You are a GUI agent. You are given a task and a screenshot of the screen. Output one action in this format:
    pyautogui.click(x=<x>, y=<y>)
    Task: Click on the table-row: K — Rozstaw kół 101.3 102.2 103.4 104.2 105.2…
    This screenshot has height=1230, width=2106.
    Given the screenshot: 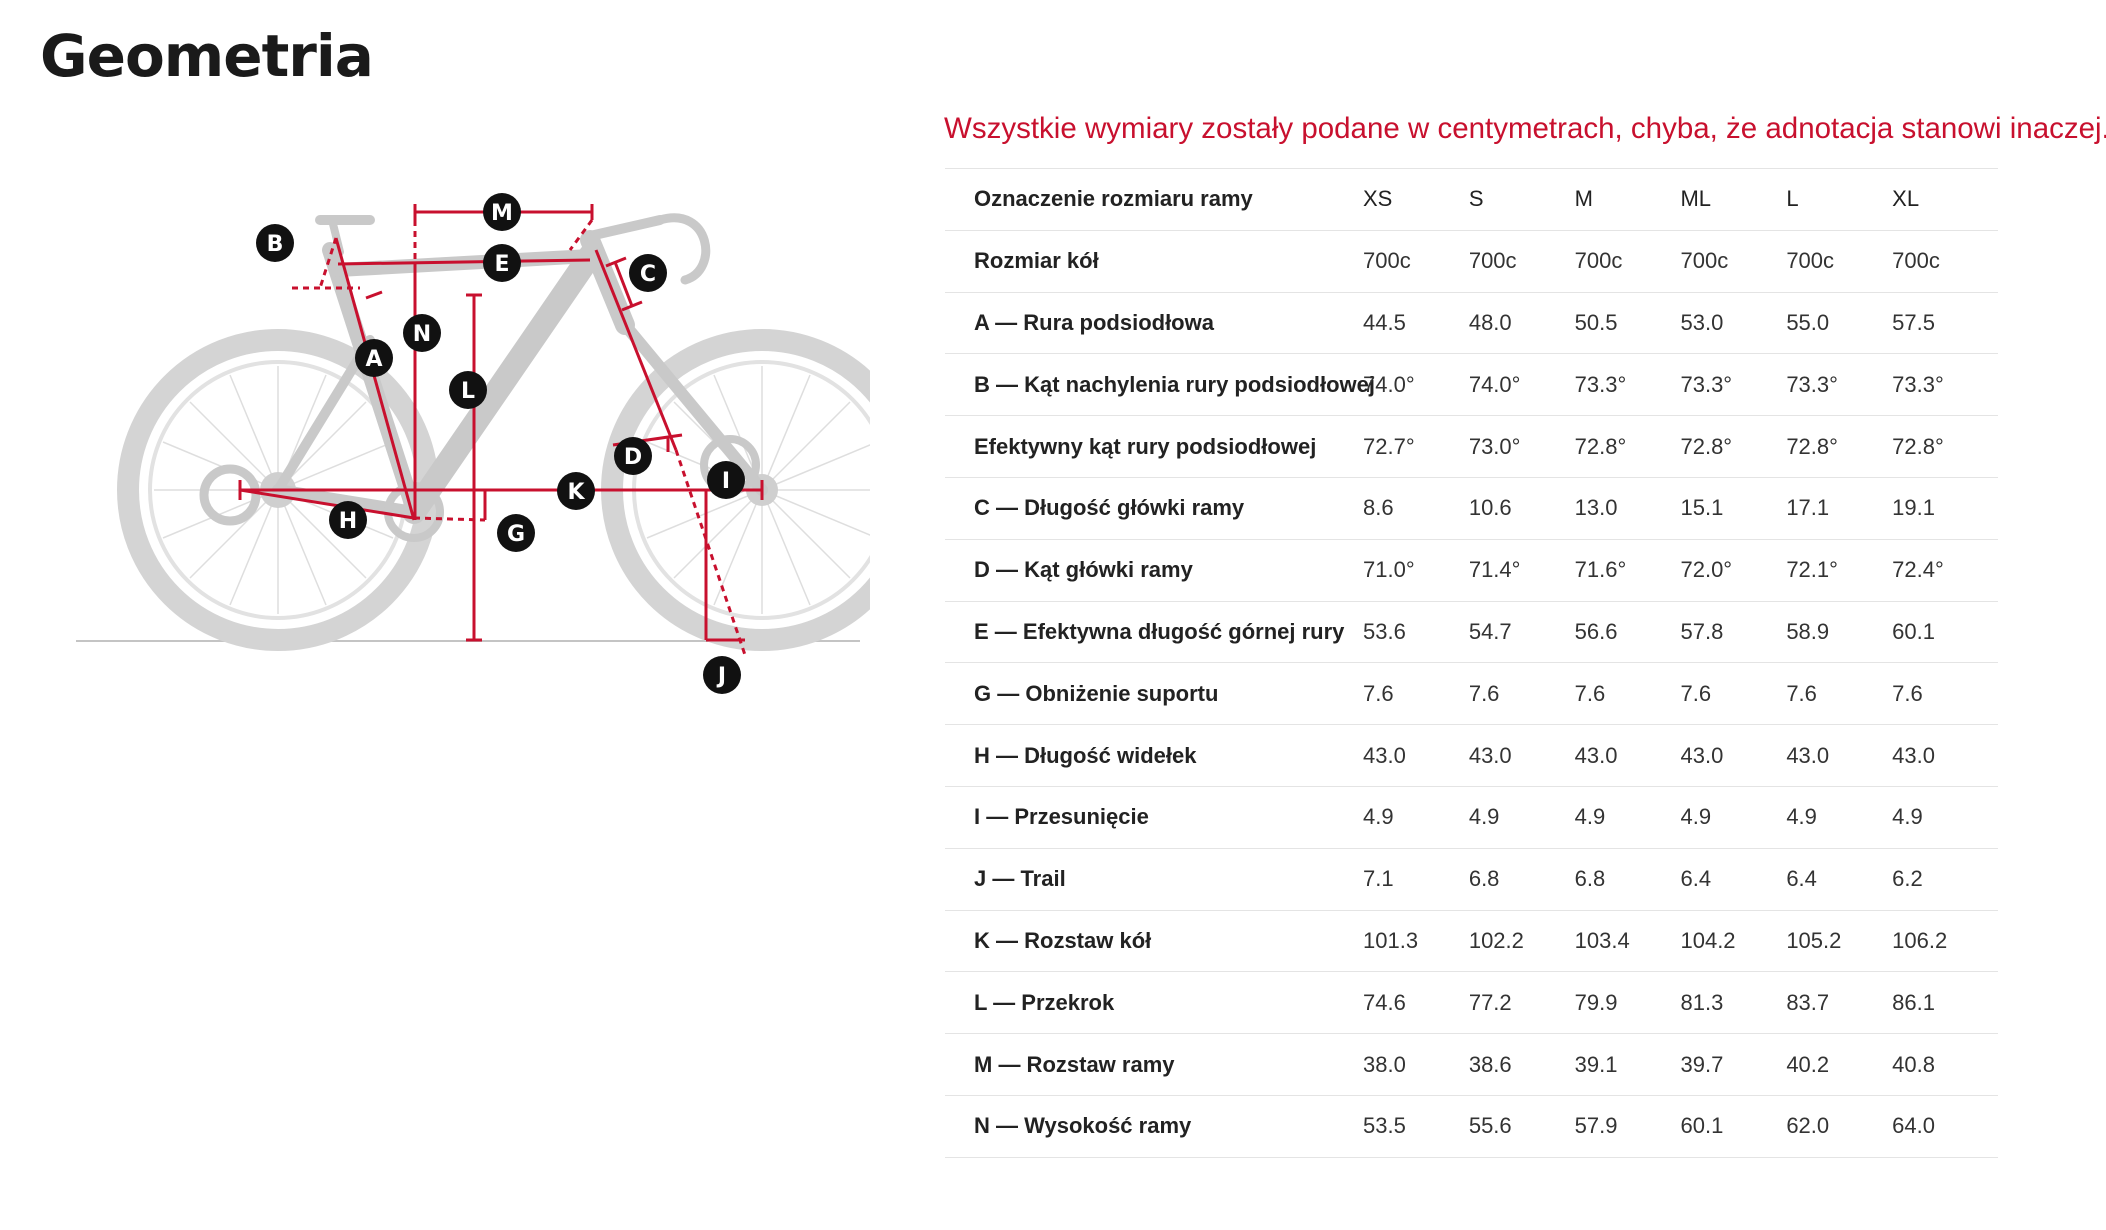 What is the action you would take?
    pyautogui.click(x=1471, y=940)
    